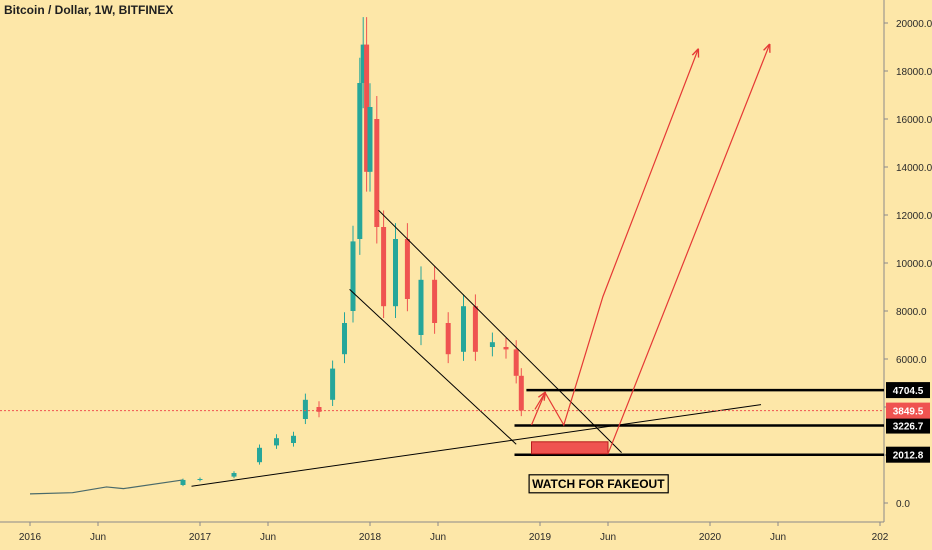 The height and width of the screenshot is (550, 932). Describe the element at coordinates (914, 24) in the screenshot. I see `y-tick-label: 20000.0` at that location.